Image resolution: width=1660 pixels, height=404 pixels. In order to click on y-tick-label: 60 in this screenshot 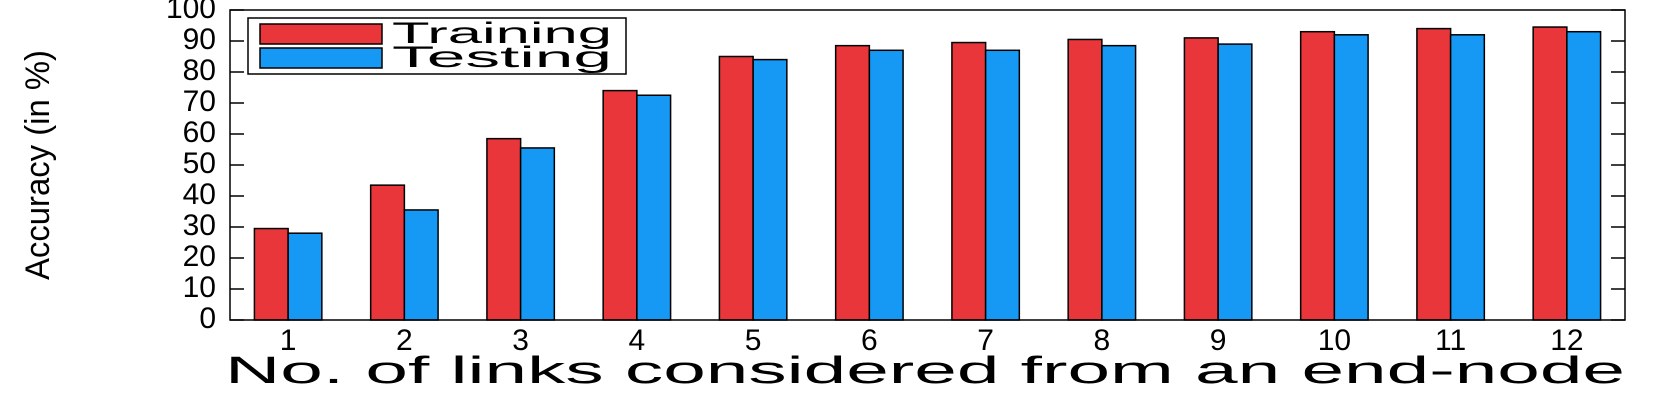, I will do `click(199, 132)`.